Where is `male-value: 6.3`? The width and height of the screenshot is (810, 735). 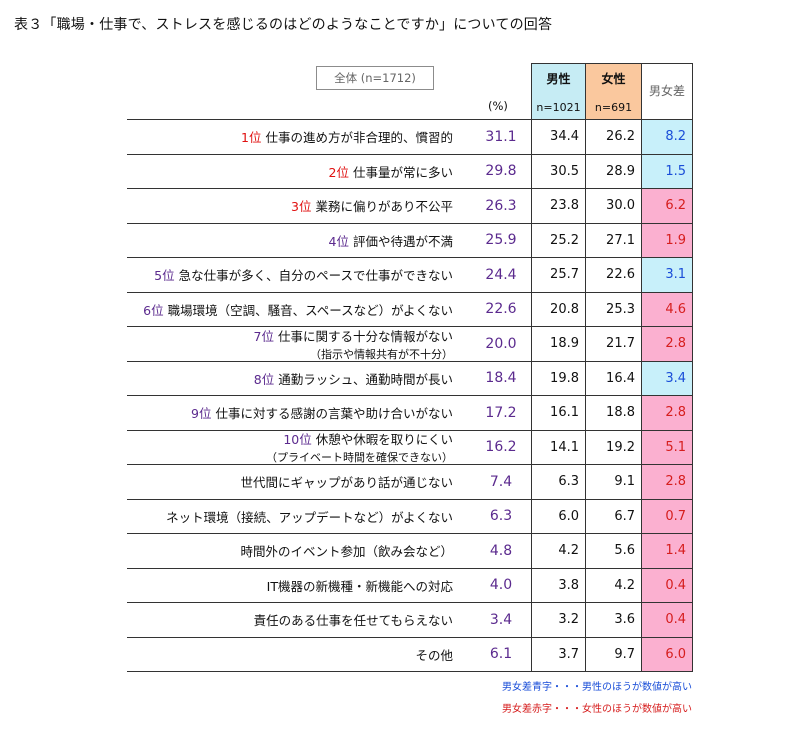
male-value: 6.3 is located at coordinates (558, 482).